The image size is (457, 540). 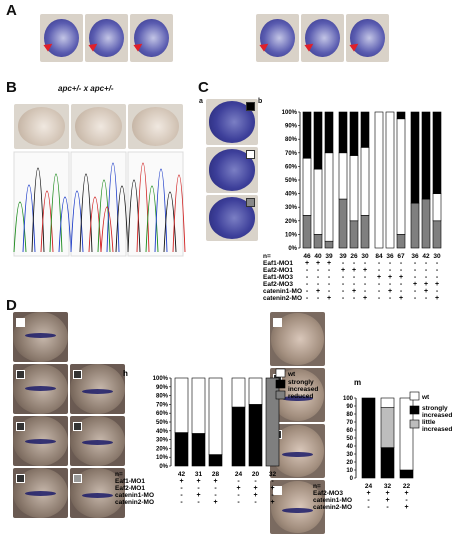 What do you see at coordinates (162, 414) in the screenshot?
I see `chart-d-y-tick-label-6: 60%` at bounding box center [162, 414].